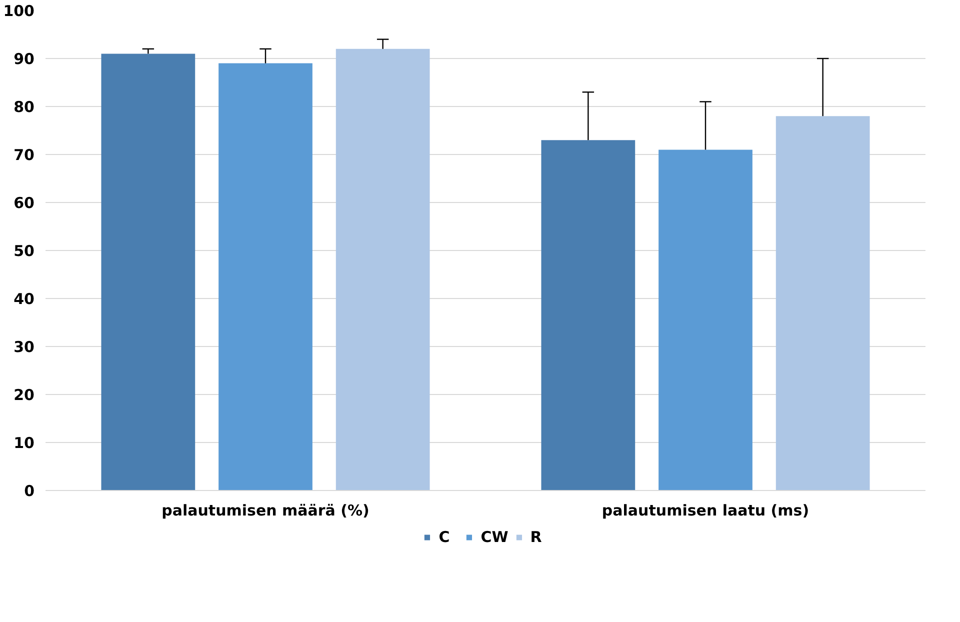 Image resolution: width=960 pixels, height=622 pixels. I want to click on y-tick-label: 50, so click(24, 251).